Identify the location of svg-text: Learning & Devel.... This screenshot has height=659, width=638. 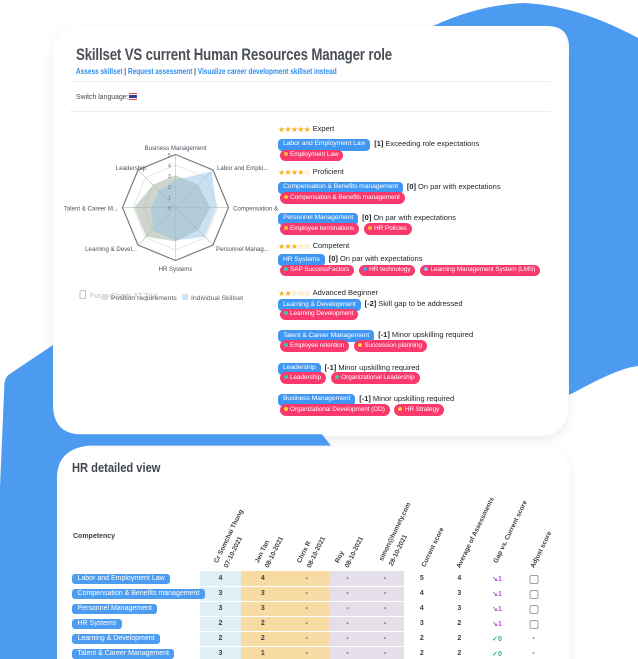
(111, 249).